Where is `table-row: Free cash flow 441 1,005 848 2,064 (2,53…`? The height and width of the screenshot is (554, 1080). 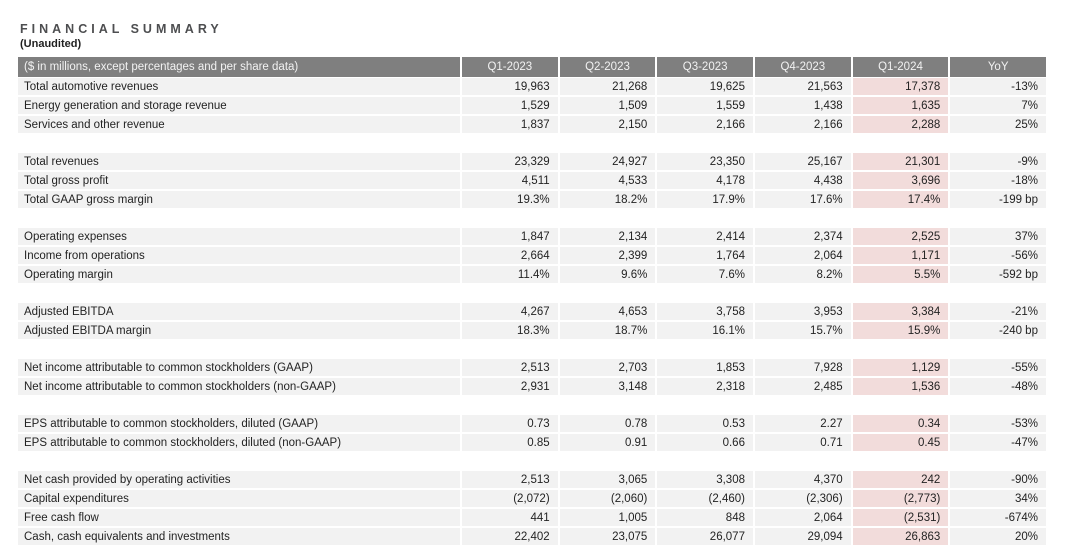 table-row: Free cash flow 441 1,005 848 2,064 (2,53… is located at coordinates (532, 517).